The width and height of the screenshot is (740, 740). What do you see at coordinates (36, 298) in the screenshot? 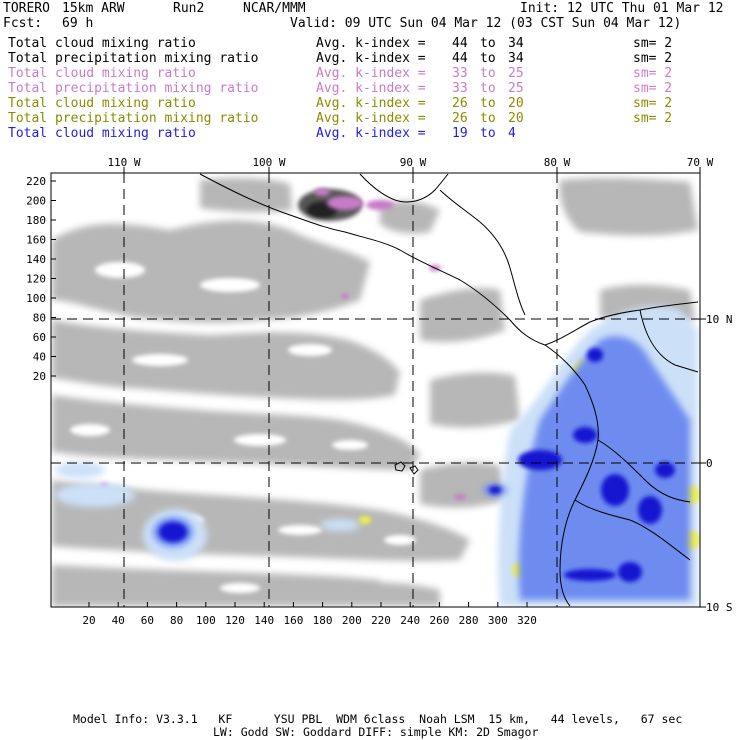
I see `grid-y-label: 100` at bounding box center [36, 298].